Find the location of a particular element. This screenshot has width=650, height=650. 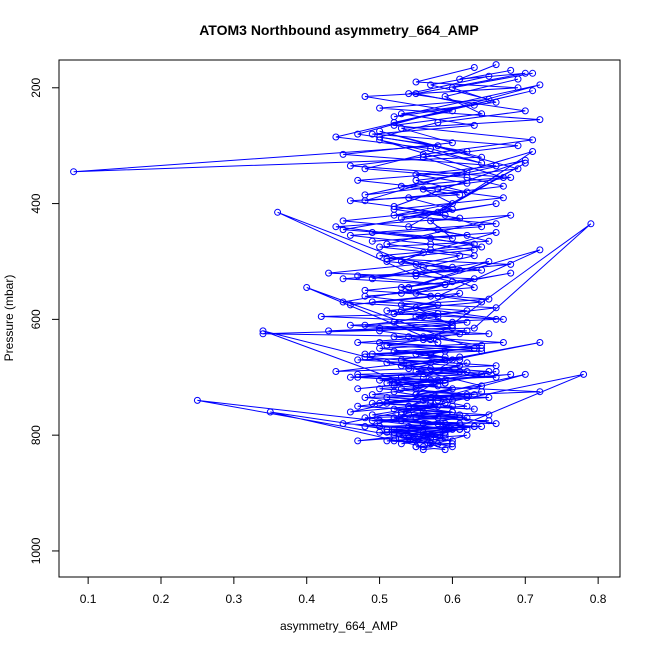

y-tick-label: 800 is located at coordinates (36, 435).